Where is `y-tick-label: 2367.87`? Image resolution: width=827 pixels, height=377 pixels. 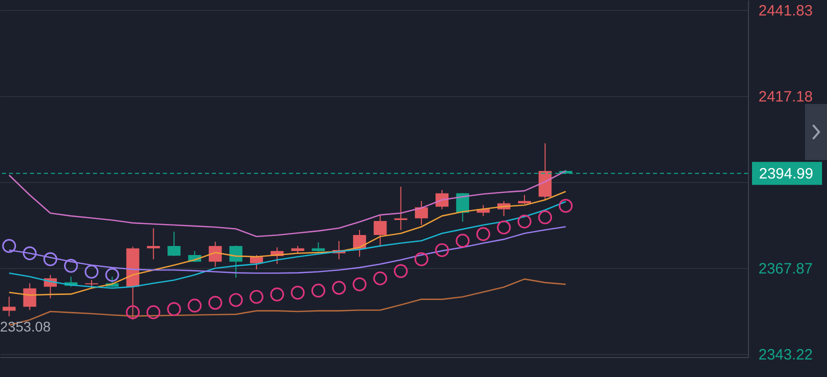 y-tick-label: 2367.87 is located at coordinates (785, 269).